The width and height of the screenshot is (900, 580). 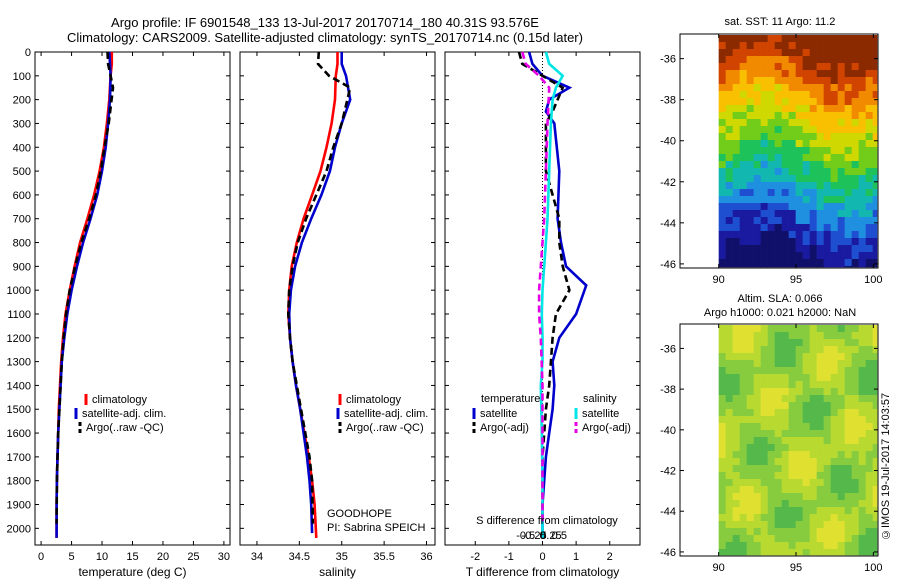 What do you see at coordinates (668, 60) in the screenshot?
I see `map-y-tick-label: -36` at bounding box center [668, 60].